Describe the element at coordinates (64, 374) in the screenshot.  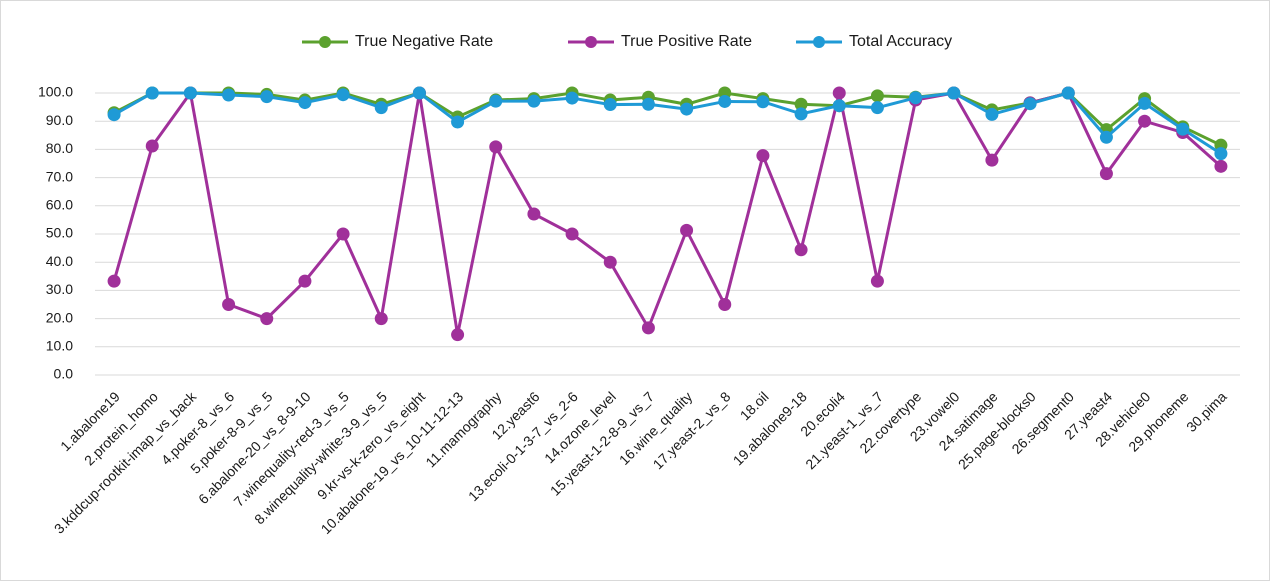
I see `y-tick-label: 0.0` at that location.